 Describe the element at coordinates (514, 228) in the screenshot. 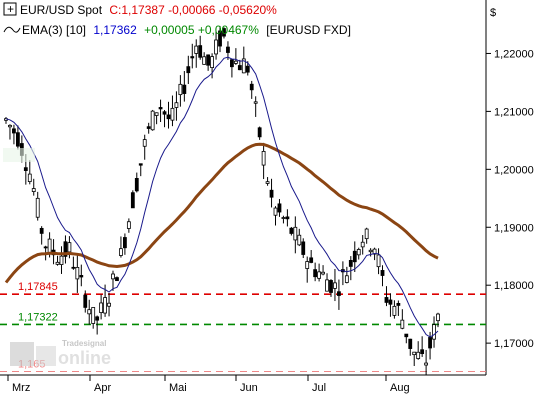

I see `y-tick-label: 1,19000` at that location.